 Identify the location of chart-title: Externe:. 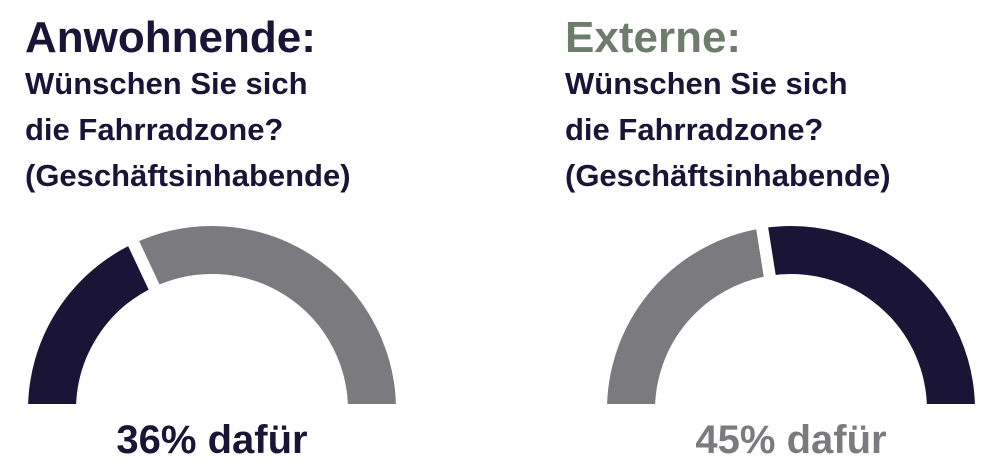
(653, 37).